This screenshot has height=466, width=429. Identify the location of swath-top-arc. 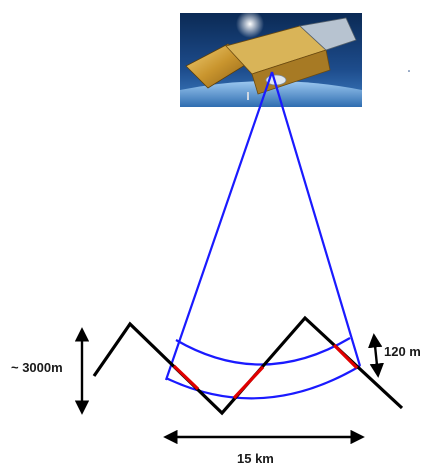
(263, 351).